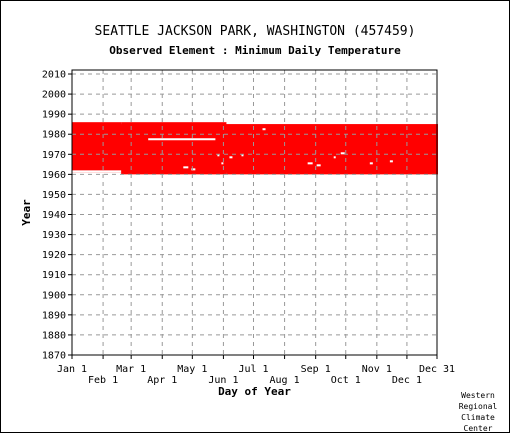  What do you see at coordinates (54, 115) in the screenshot?
I see `y-tick-label: 1990` at bounding box center [54, 115].